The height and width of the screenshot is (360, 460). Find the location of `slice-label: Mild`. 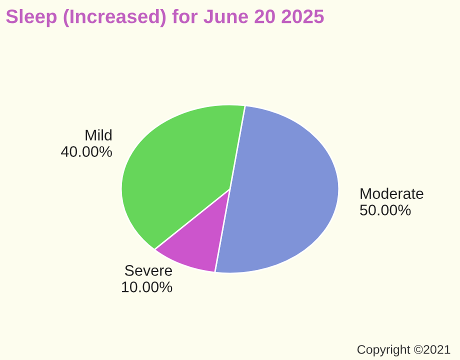

slice-label: Mild is located at coordinates (99, 134).